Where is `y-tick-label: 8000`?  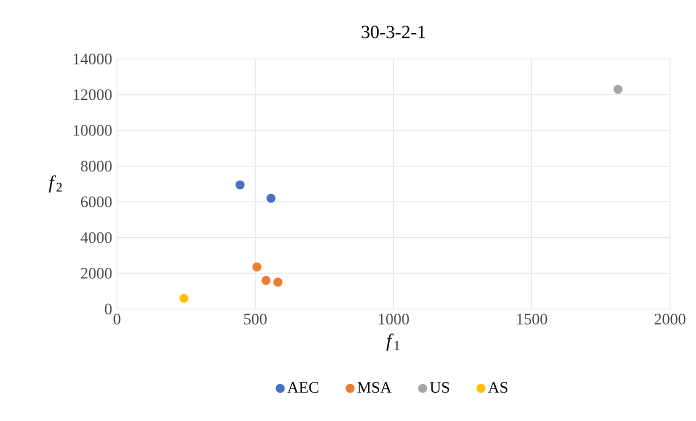
y-tick-label: 8000 is located at coordinates (96, 166).